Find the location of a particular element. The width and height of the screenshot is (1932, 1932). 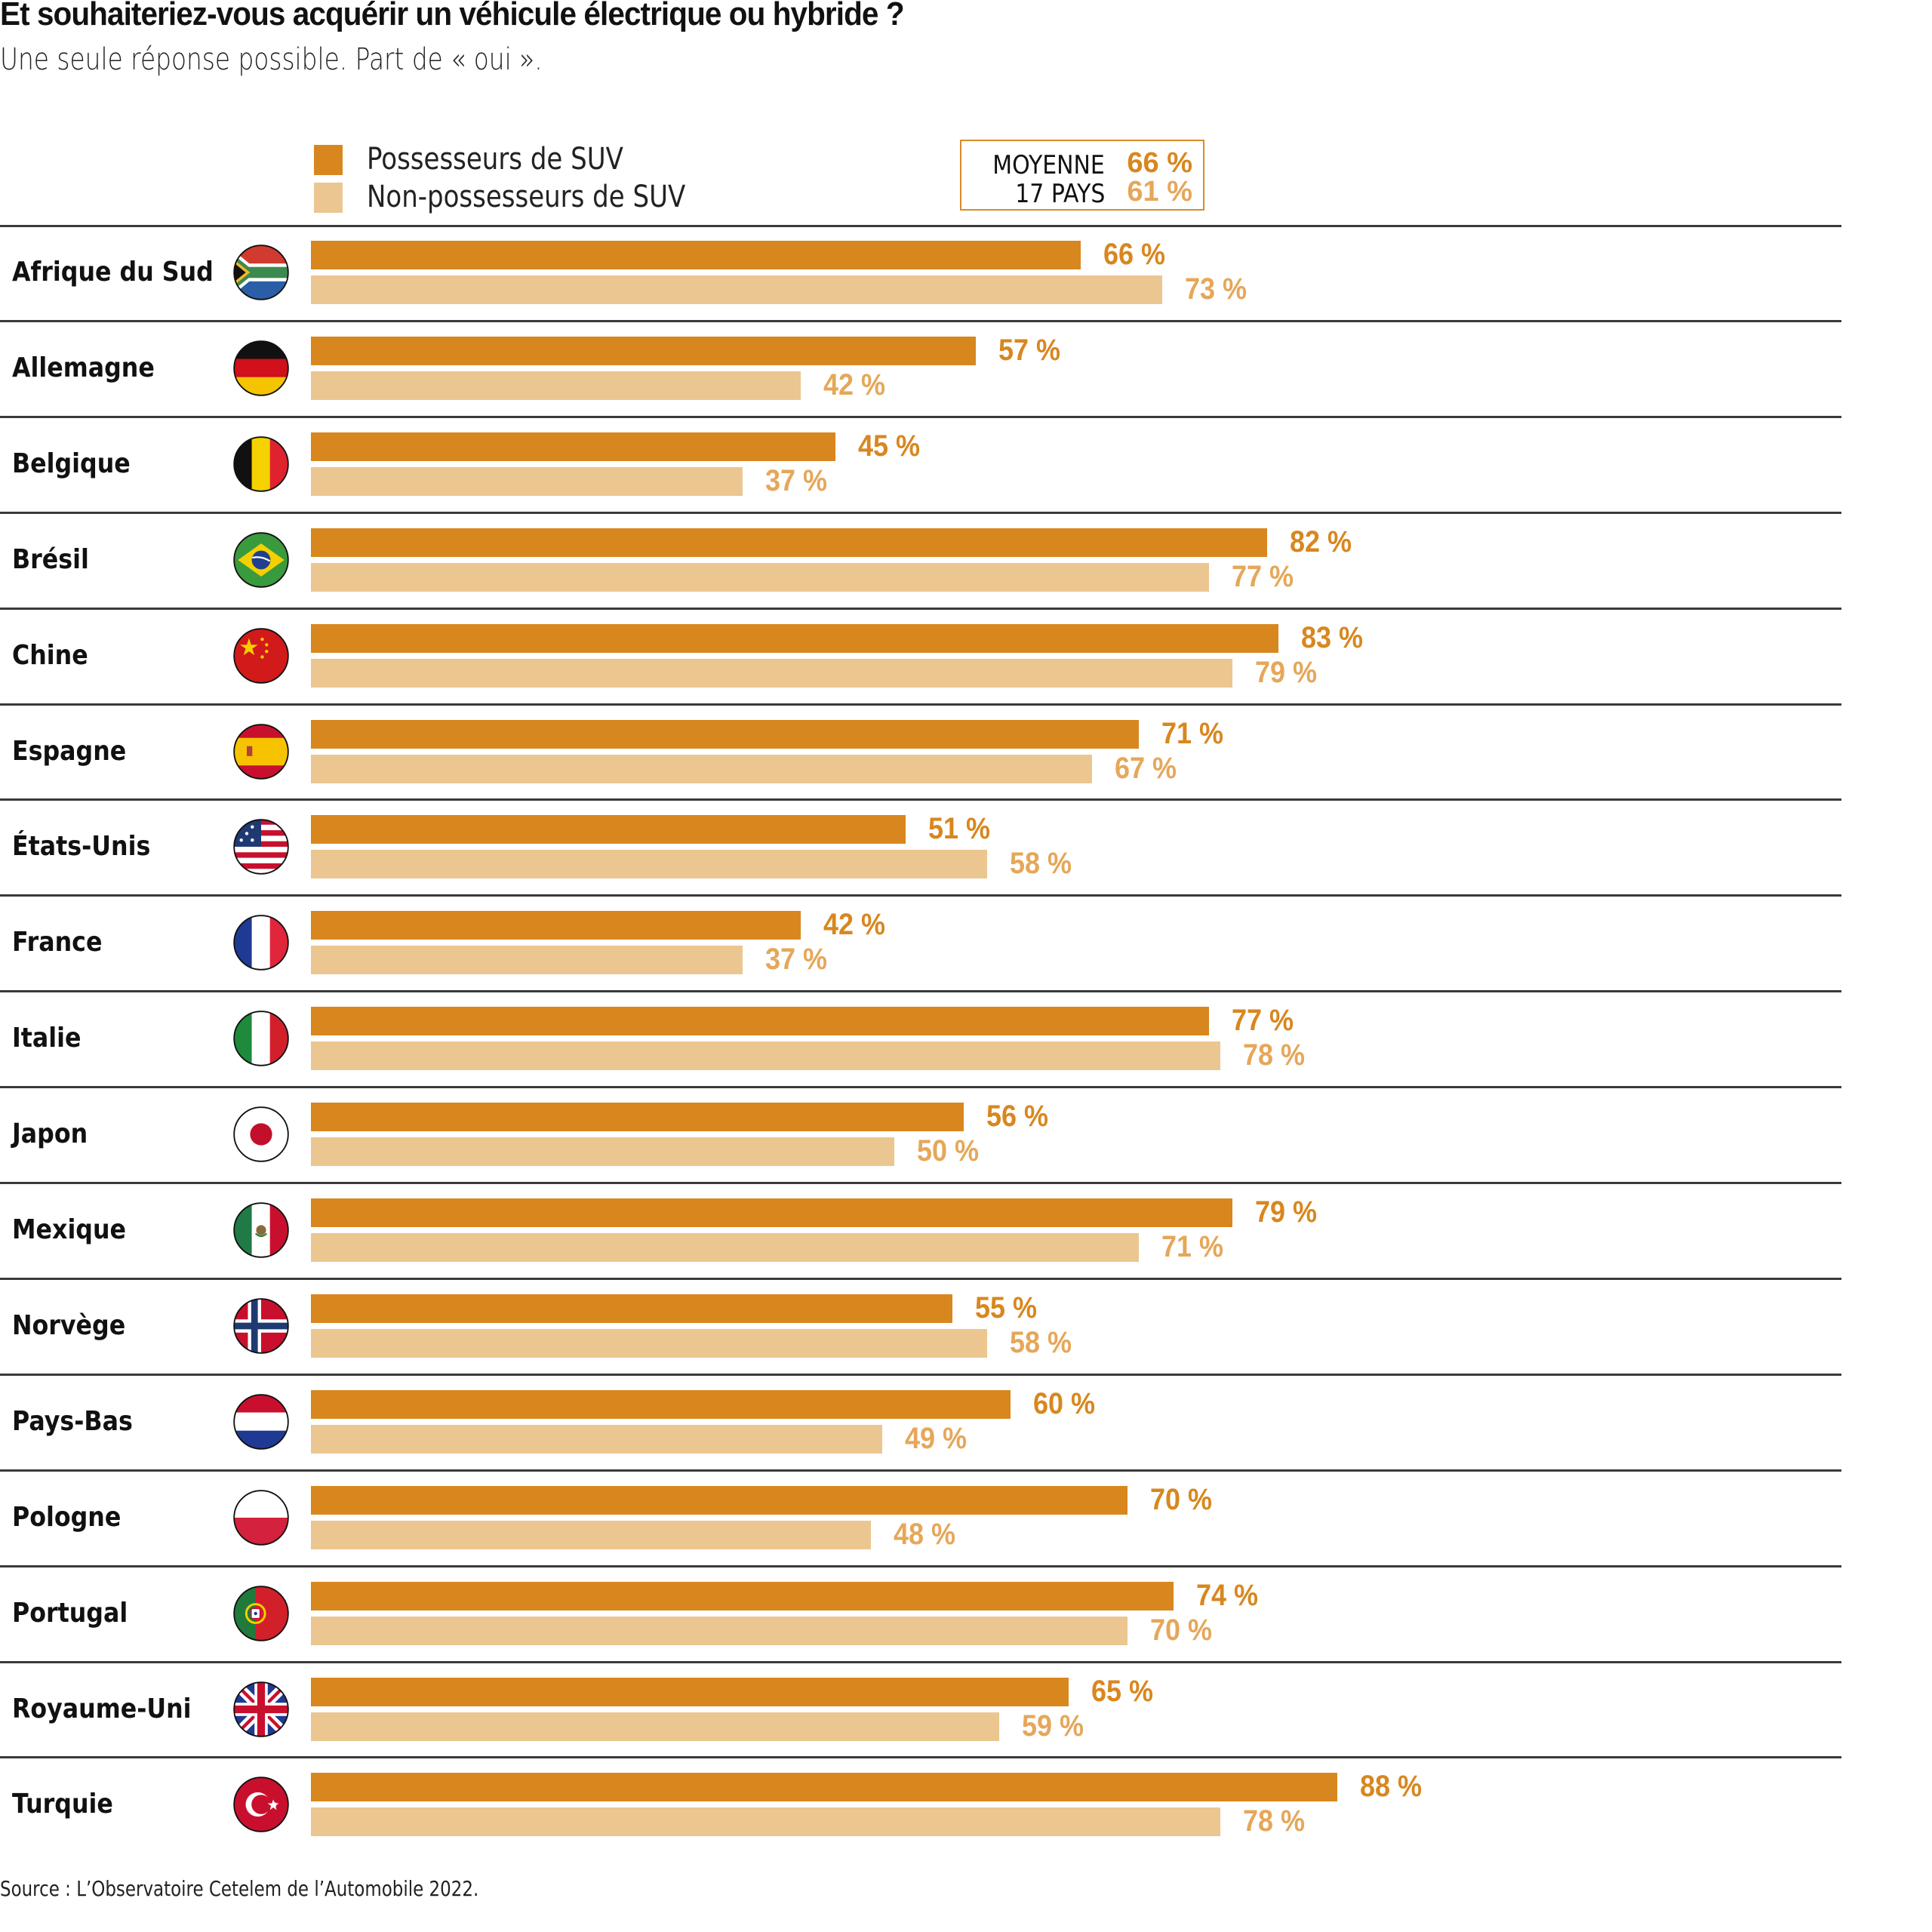

value-label-suv-owners: 66 % is located at coordinates (1134, 254).